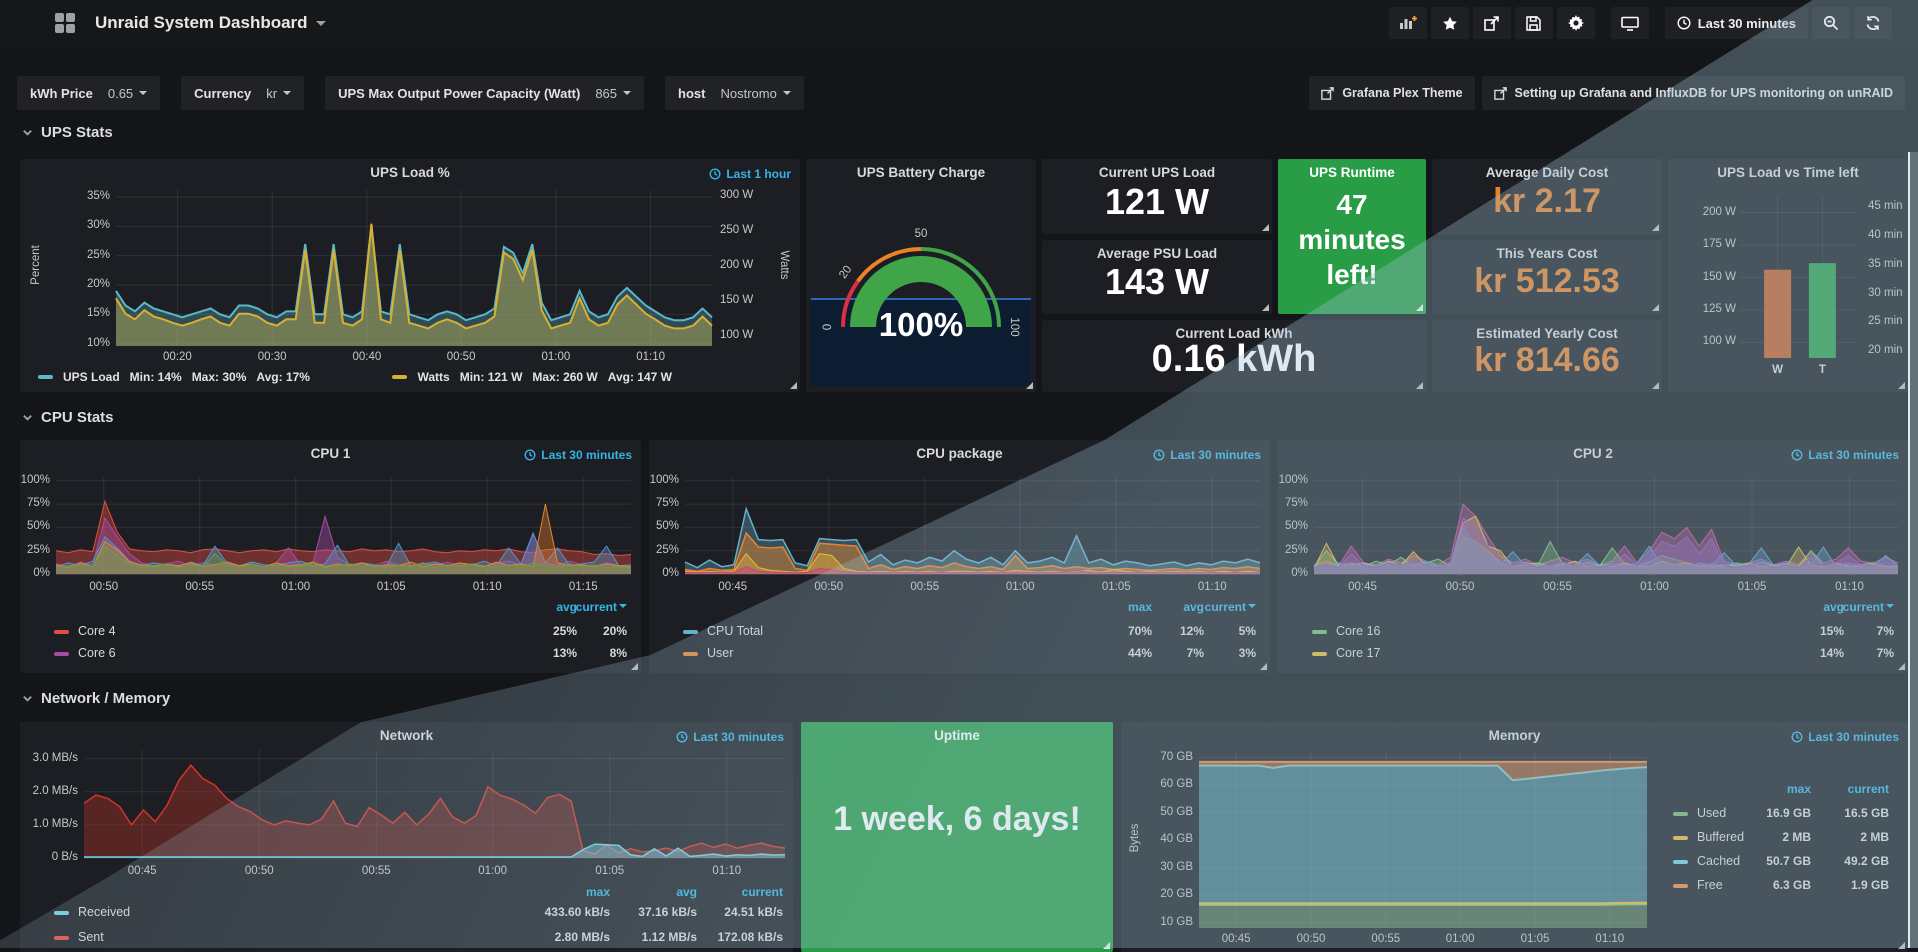  Describe the element at coordinates (1593, 453) in the screenshot. I see `panel-title: CPU 2` at that location.